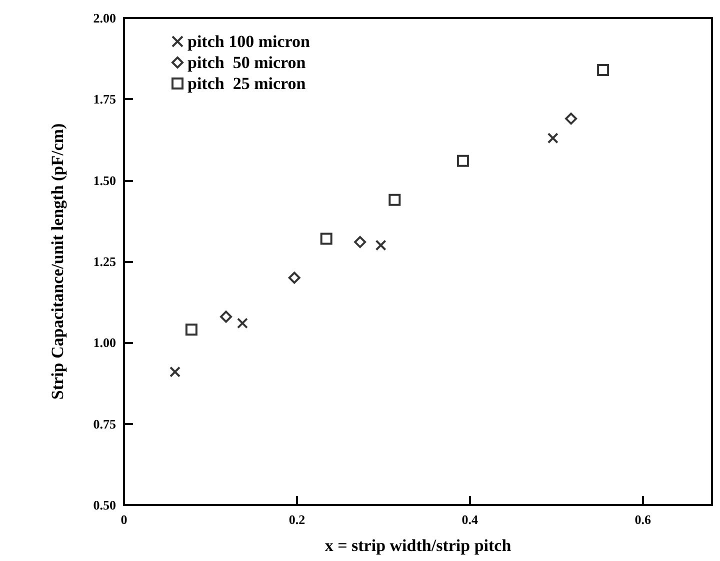 Image resolution: width=720 pixels, height=561 pixels. I want to click on legend-label: pitch 100 micron, so click(249, 41).